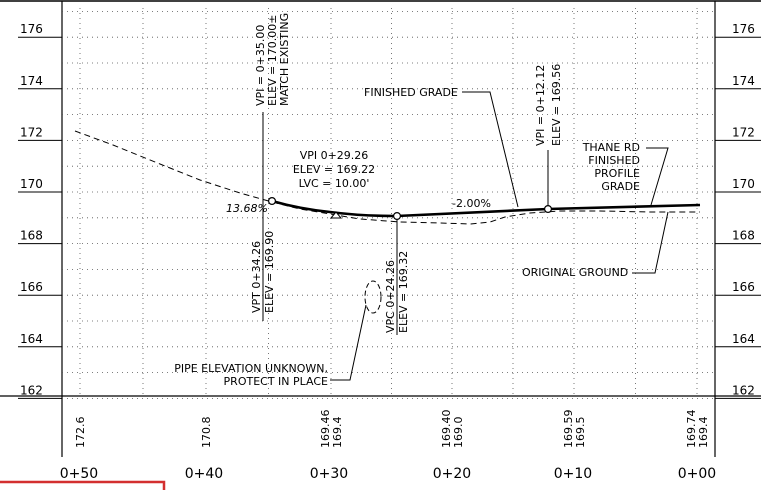 The image size is (761, 490). Describe the element at coordinates (334, 155) in the screenshot. I see `curve-info-line1: VPI 0+29.26` at that location.